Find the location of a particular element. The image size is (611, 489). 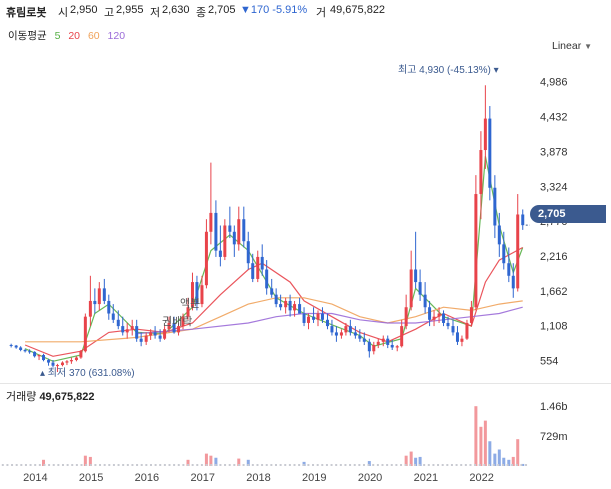

volume-title-label: 거래량 is located at coordinates (21, 397).